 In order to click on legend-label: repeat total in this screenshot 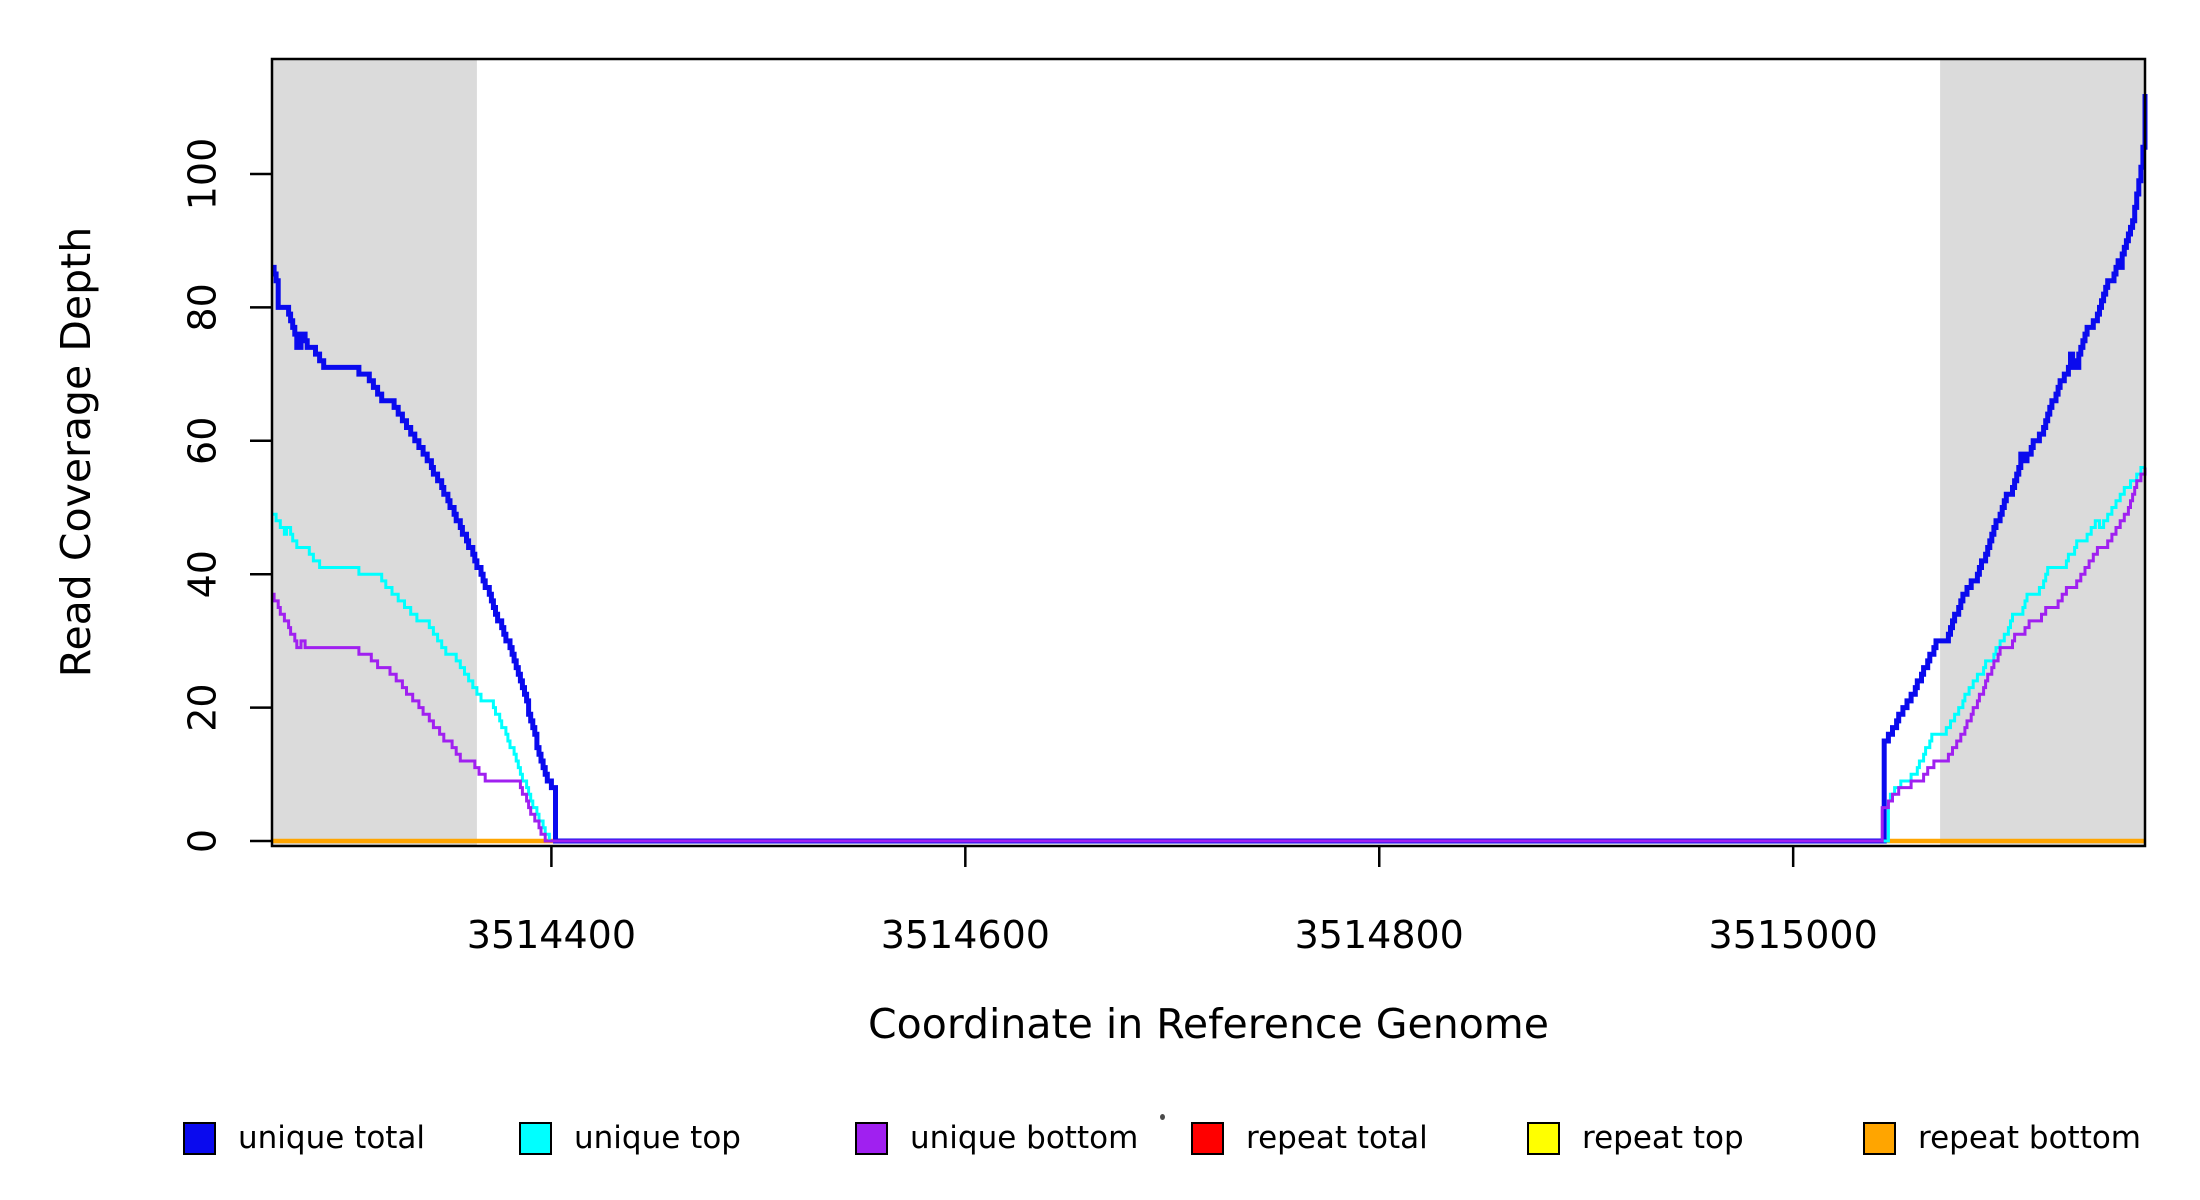, I will do `click(1337, 1138)`.